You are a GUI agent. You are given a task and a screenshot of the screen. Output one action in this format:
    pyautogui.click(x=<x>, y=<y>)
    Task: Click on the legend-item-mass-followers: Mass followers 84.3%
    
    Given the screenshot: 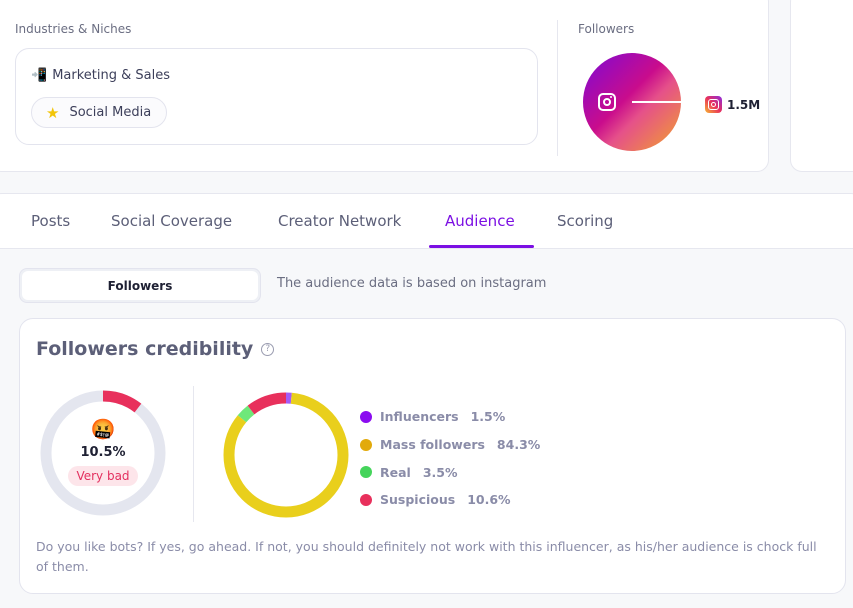 What is the action you would take?
    pyautogui.click(x=450, y=445)
    